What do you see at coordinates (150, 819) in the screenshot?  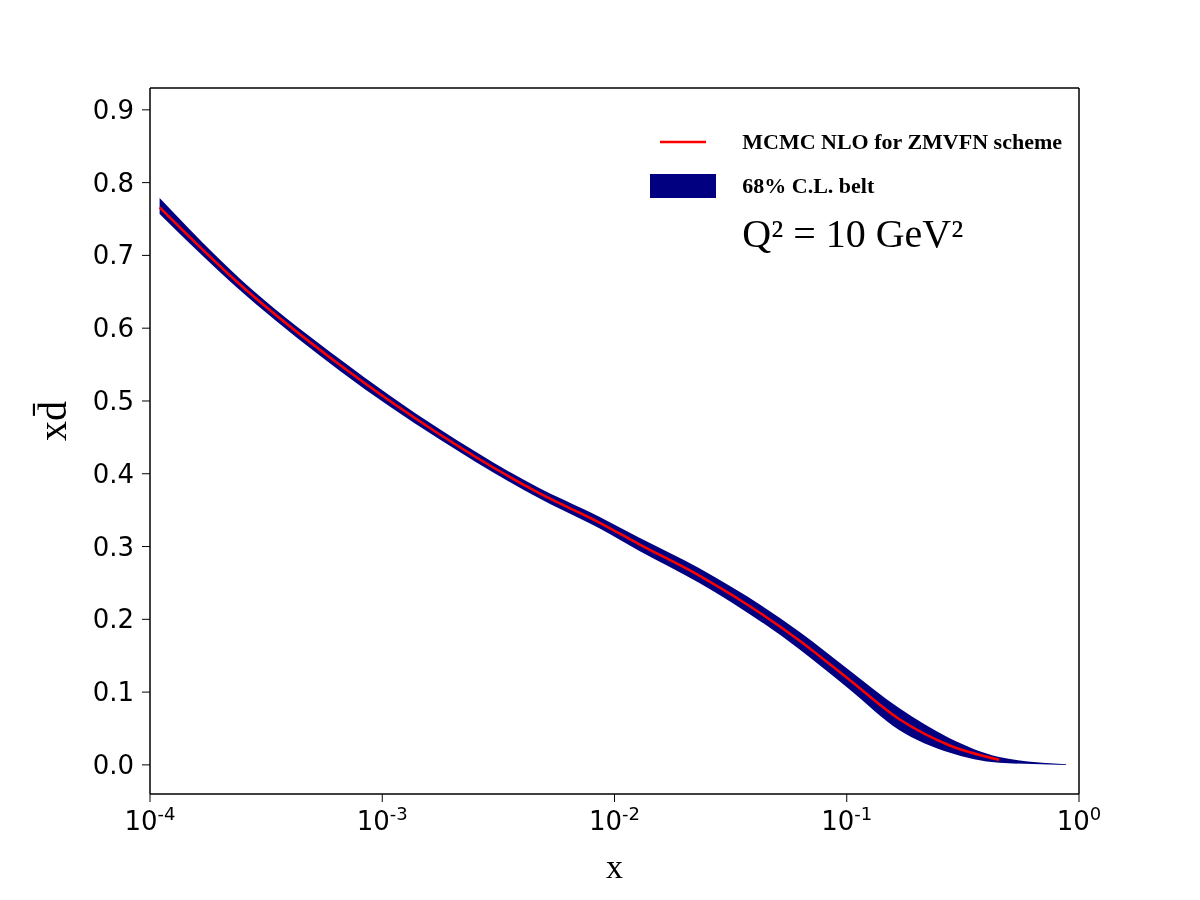 I see `x-tick-label: 10$^{-4}$` at bounding box center [150, 819].